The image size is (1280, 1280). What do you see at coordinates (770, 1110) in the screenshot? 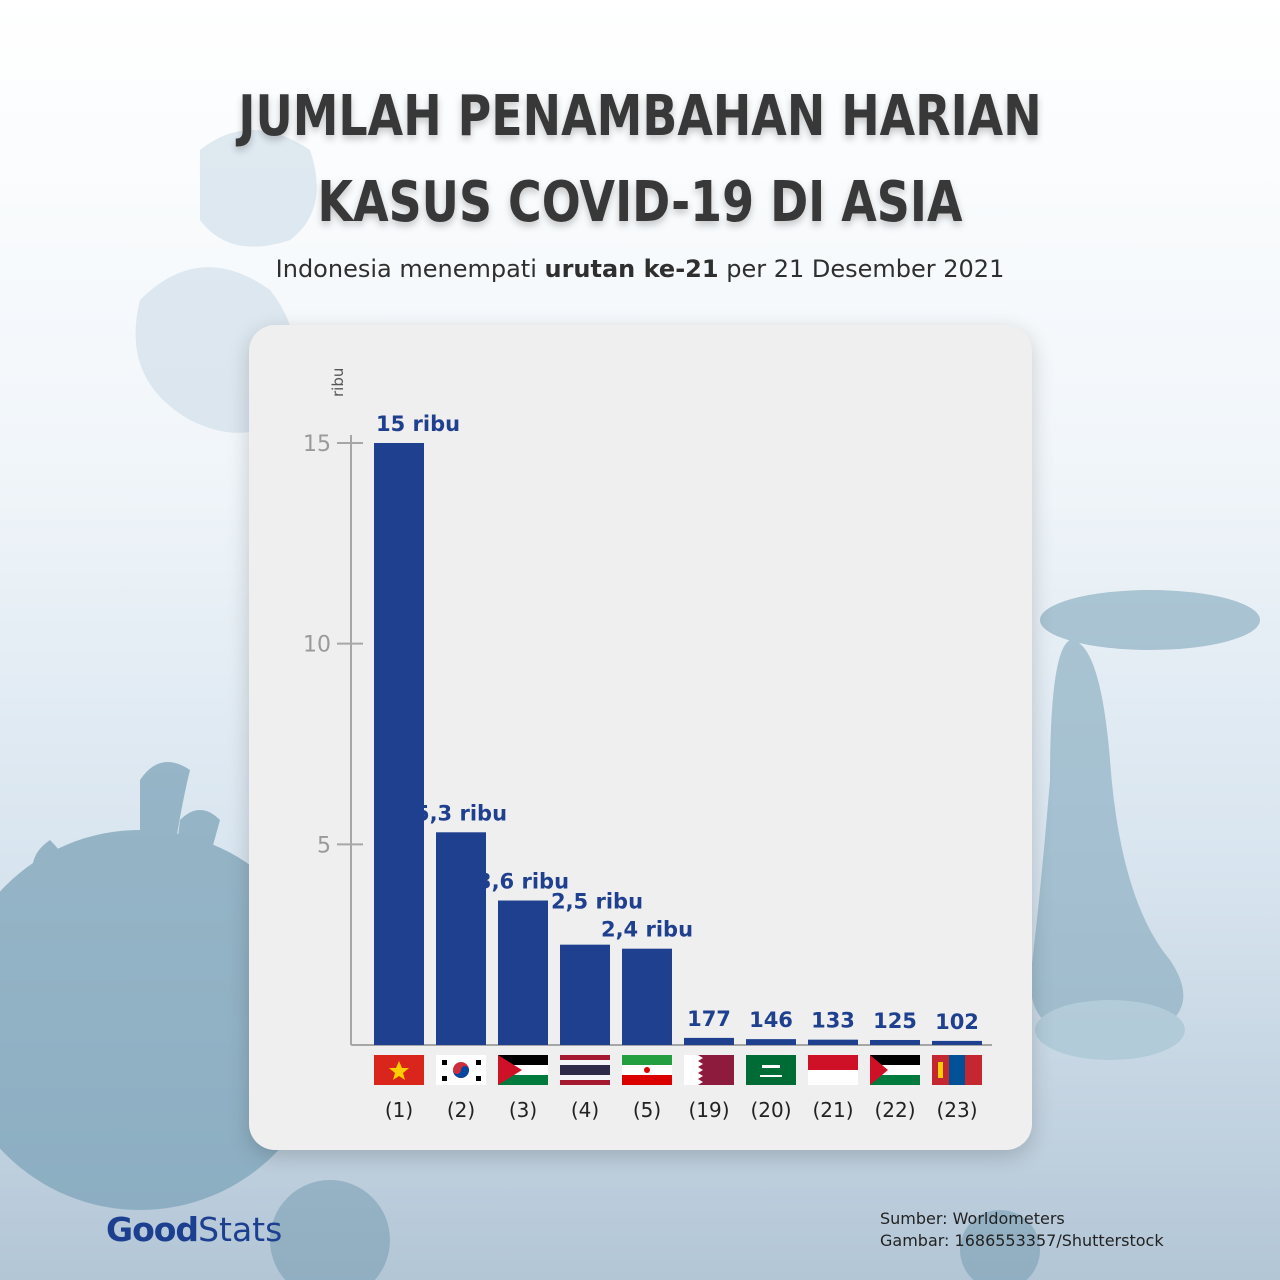
I see `category-label: (20)` at bounding box center [770, 1110].